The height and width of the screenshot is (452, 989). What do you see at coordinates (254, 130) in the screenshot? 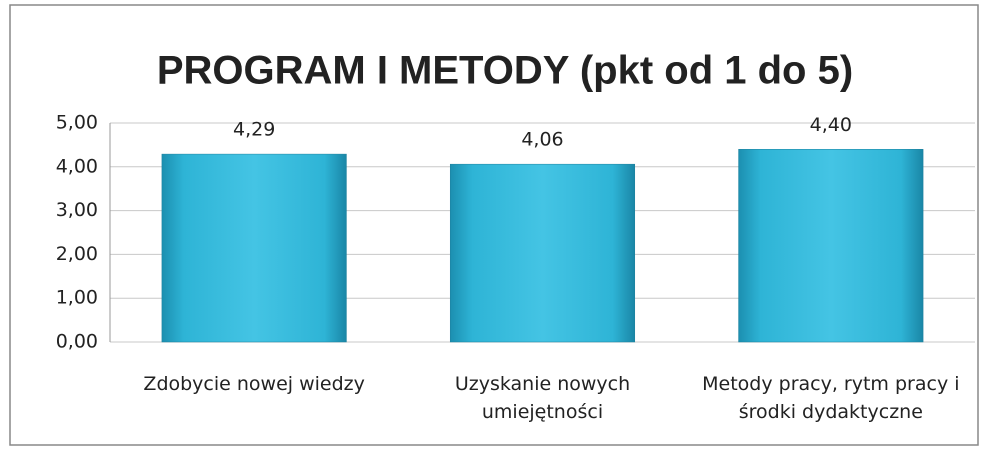
I see `value-label: 4,29` at bounding box center [254, 130].